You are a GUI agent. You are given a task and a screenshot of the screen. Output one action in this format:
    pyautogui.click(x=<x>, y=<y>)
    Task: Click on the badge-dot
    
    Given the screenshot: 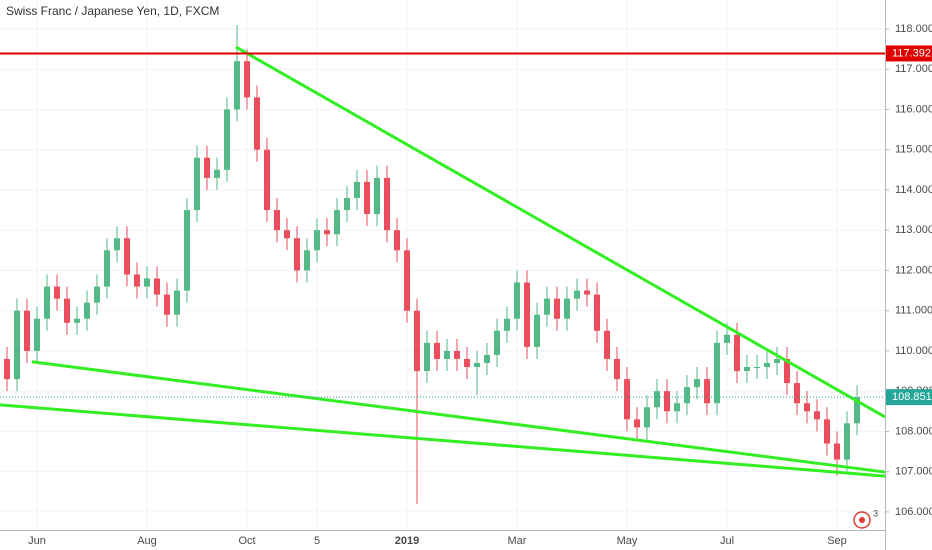 What is the action you would take?
    pyautogui.click(x=862, y=520)
    